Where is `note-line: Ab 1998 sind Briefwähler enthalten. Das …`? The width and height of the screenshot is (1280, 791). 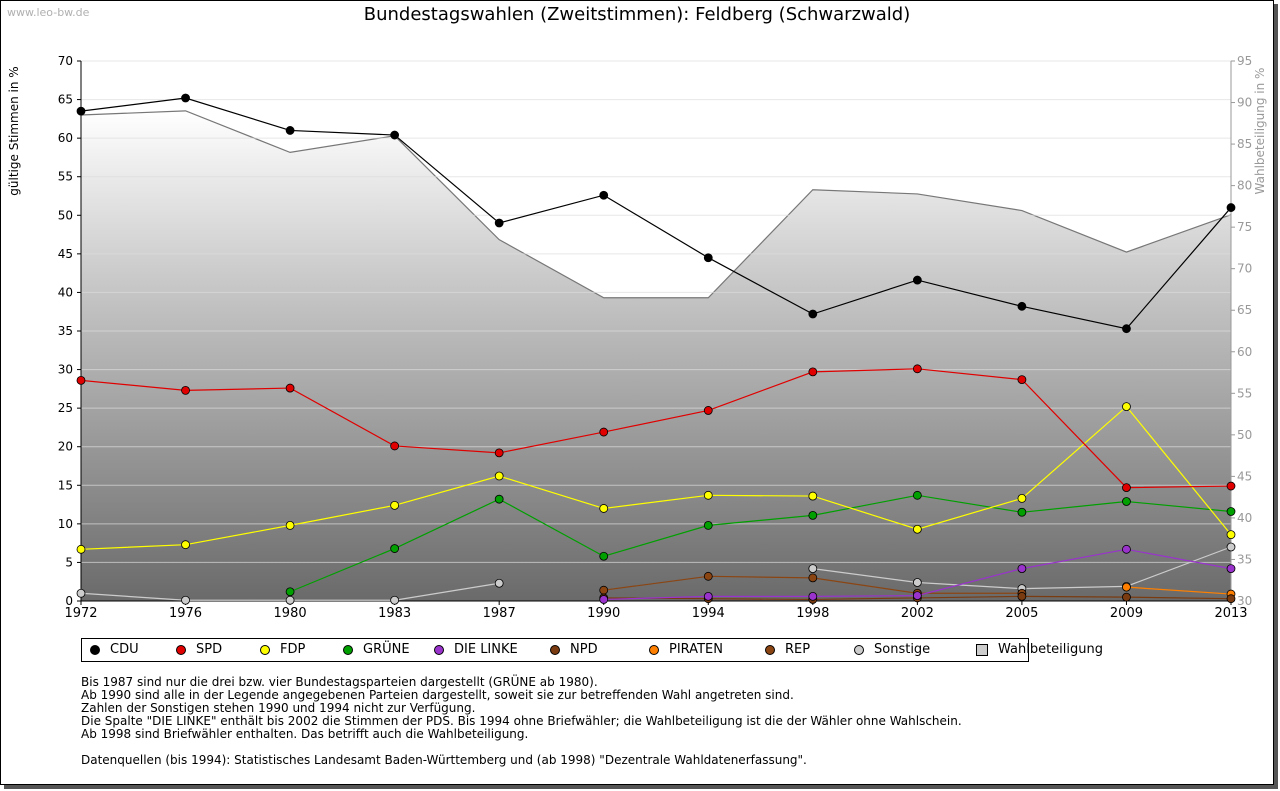
note-line: Ab 1998 sind Briefwähler enthalten. Das … is located at coordinates (305, 734).